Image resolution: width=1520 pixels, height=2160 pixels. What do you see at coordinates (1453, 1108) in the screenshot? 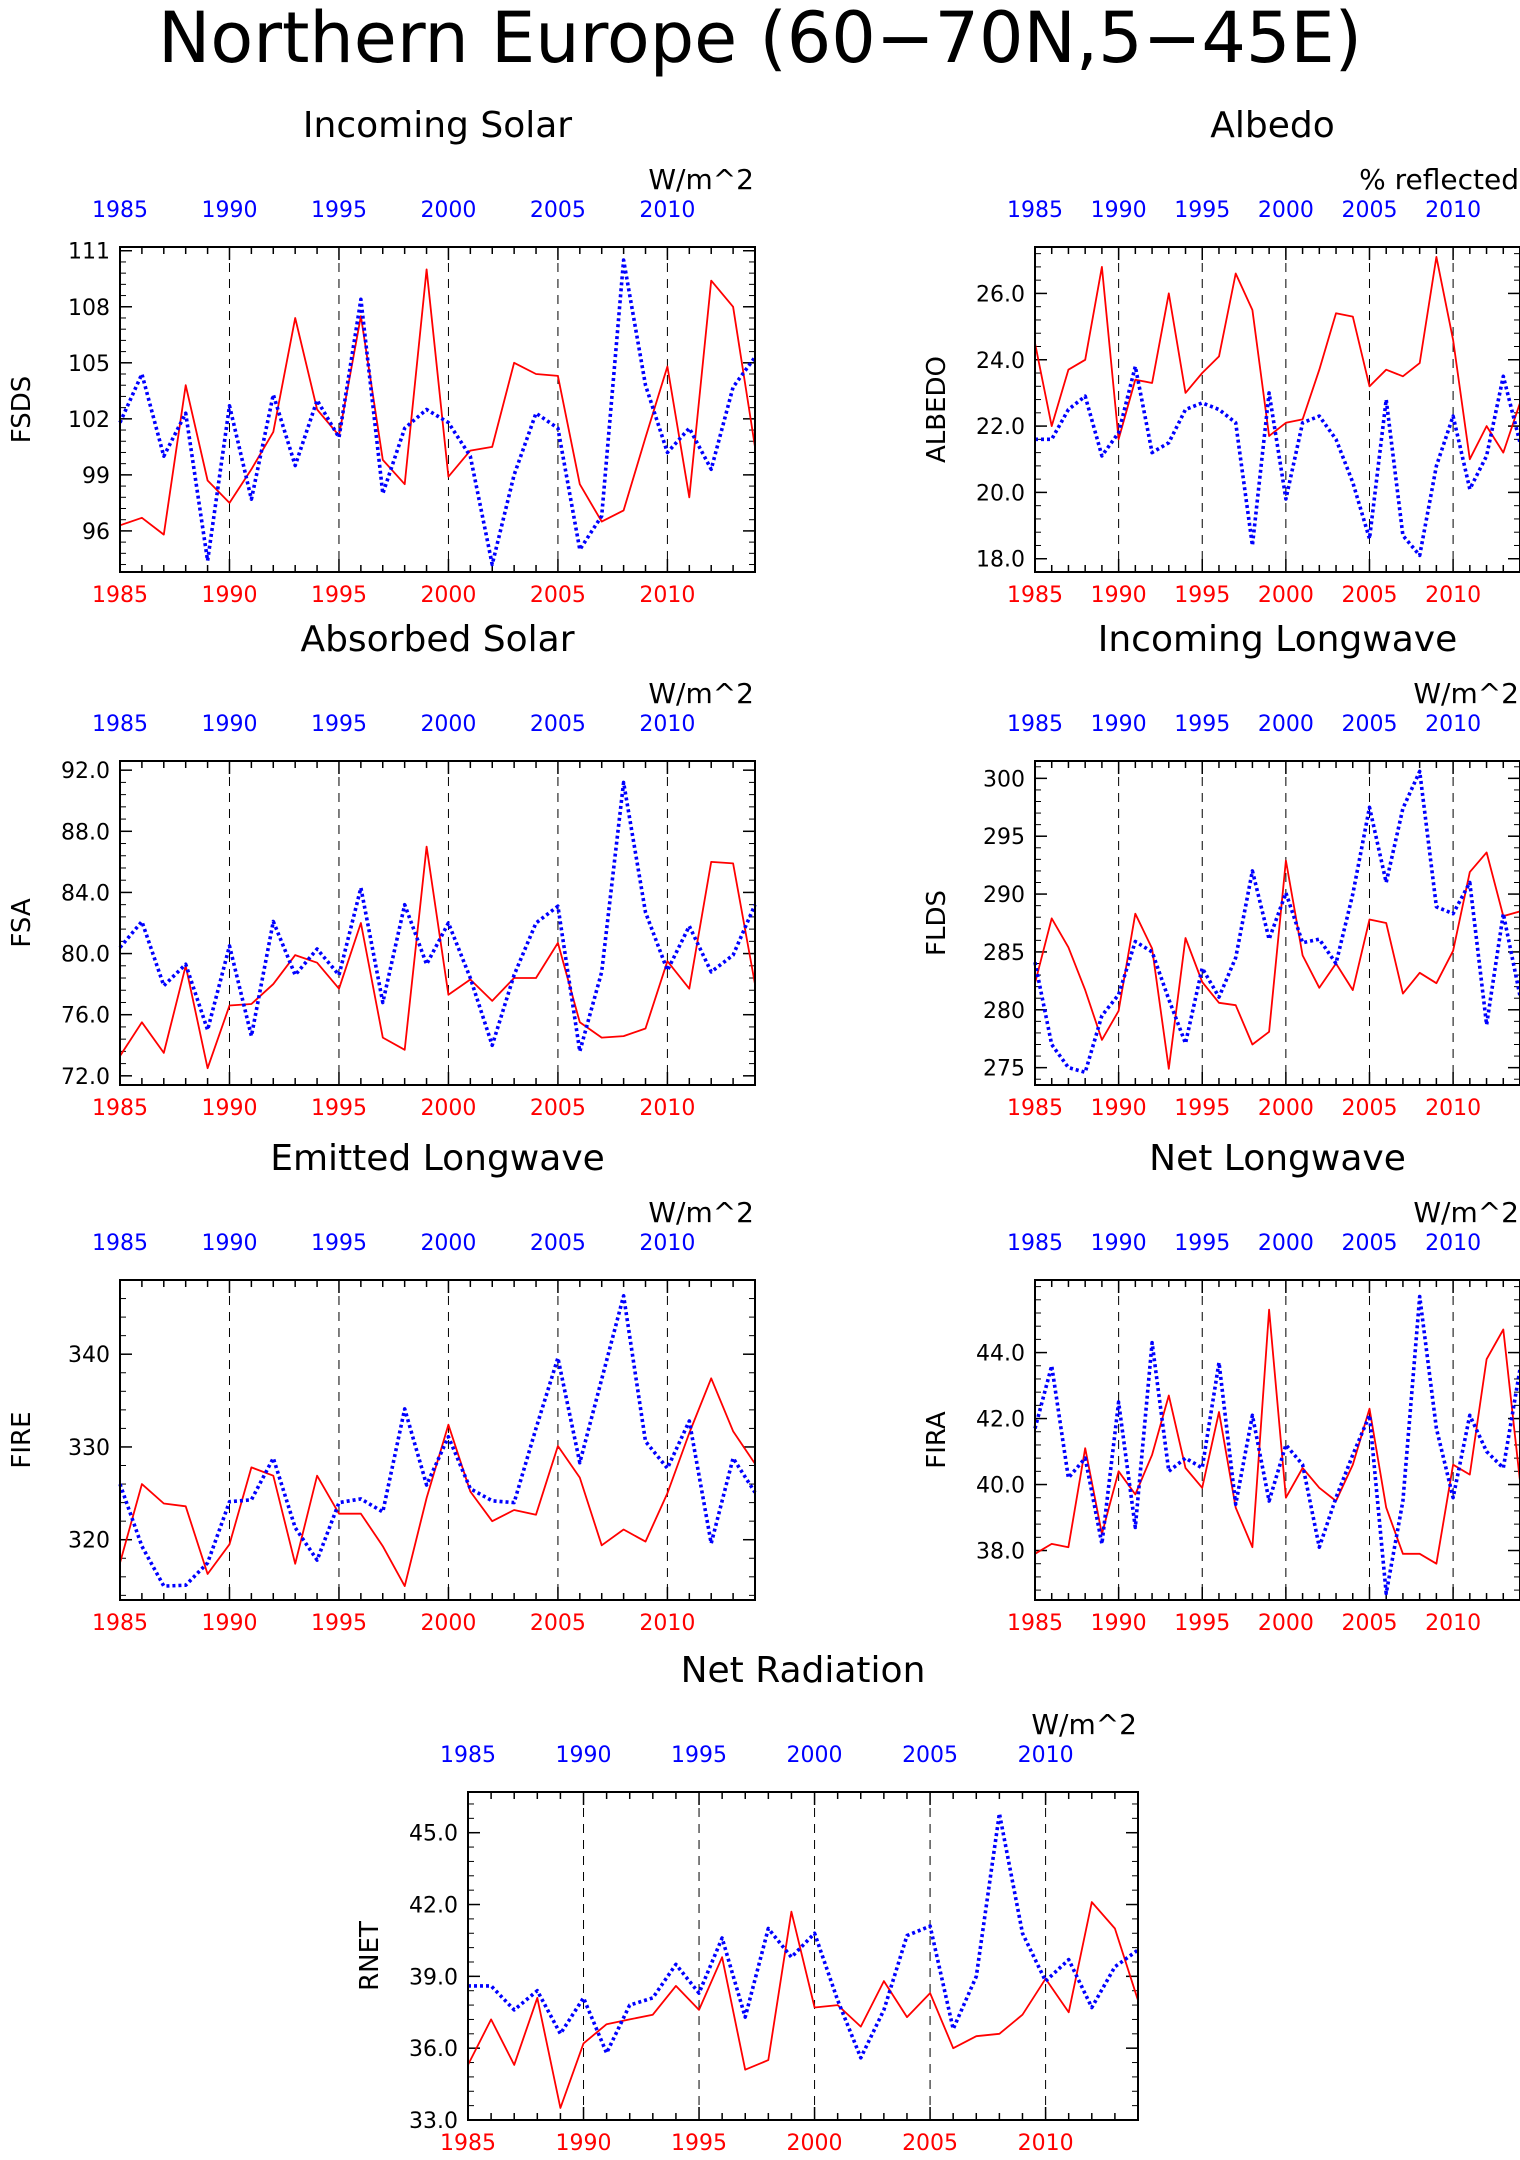
I see `x-tick-label-bottom: 2010` at bounding box center [1453, 1108].